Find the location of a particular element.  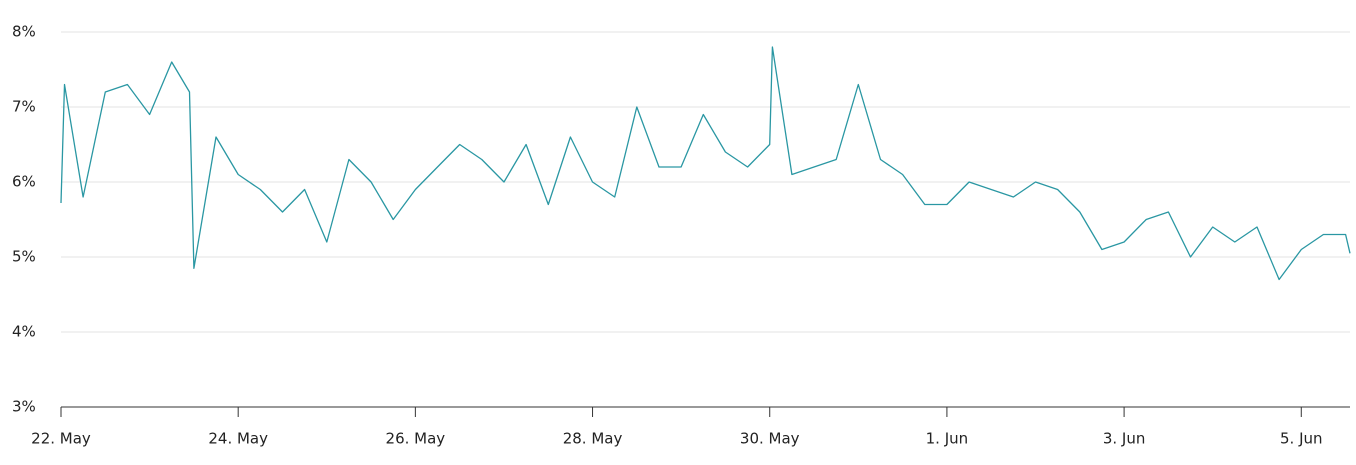

y-tick-label: 7% is located at coordinates (24, 107).